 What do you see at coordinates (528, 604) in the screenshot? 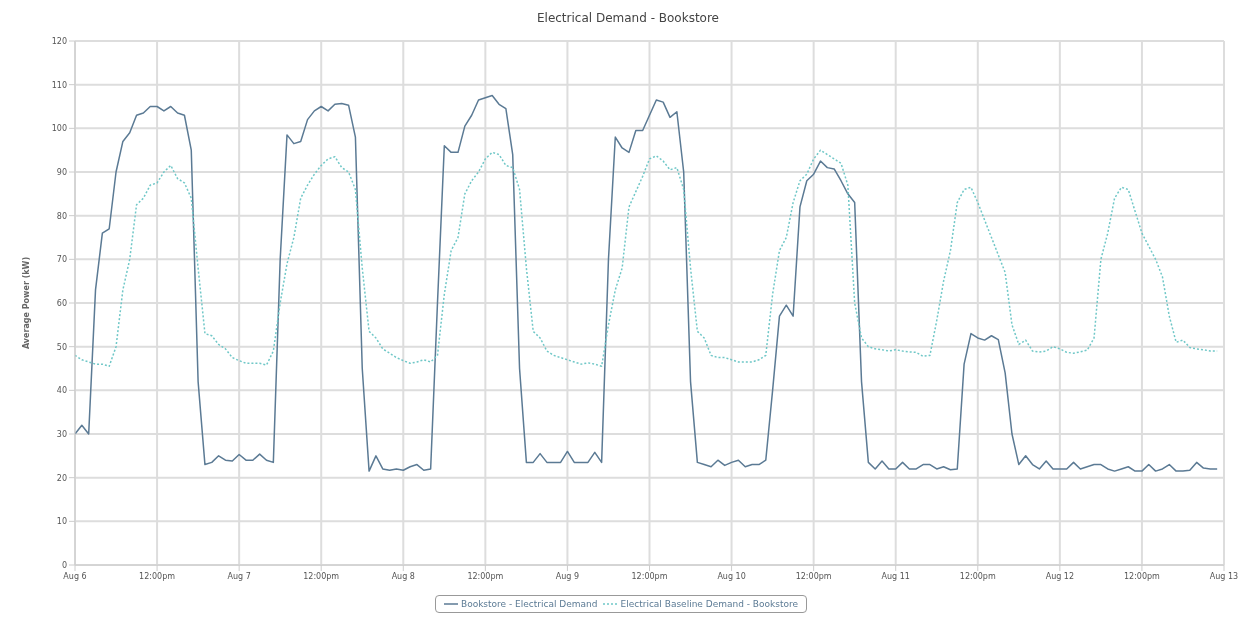
I see `legend-label: Bookstore - Electrical Demand` at bounding box center [528, 604].